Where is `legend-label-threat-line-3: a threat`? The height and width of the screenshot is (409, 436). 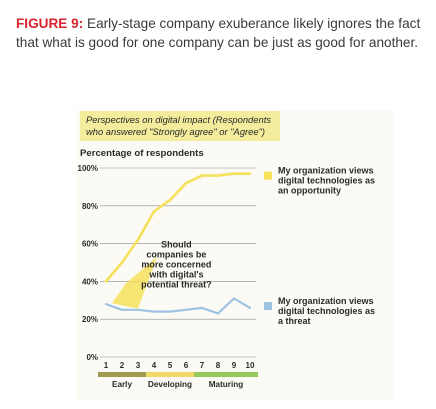
legend-label-threat-line-3: a threat is located at coordinates (294, 321).